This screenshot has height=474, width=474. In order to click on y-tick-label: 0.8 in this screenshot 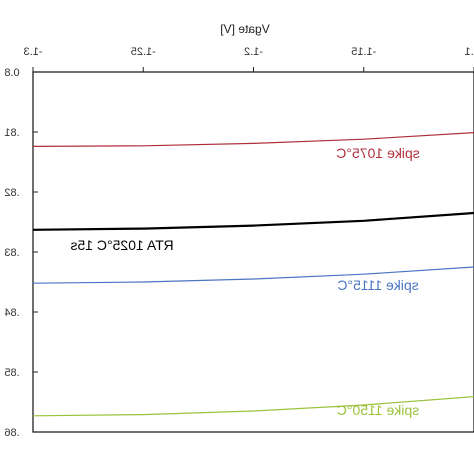, I will do `click(11, 73)`.